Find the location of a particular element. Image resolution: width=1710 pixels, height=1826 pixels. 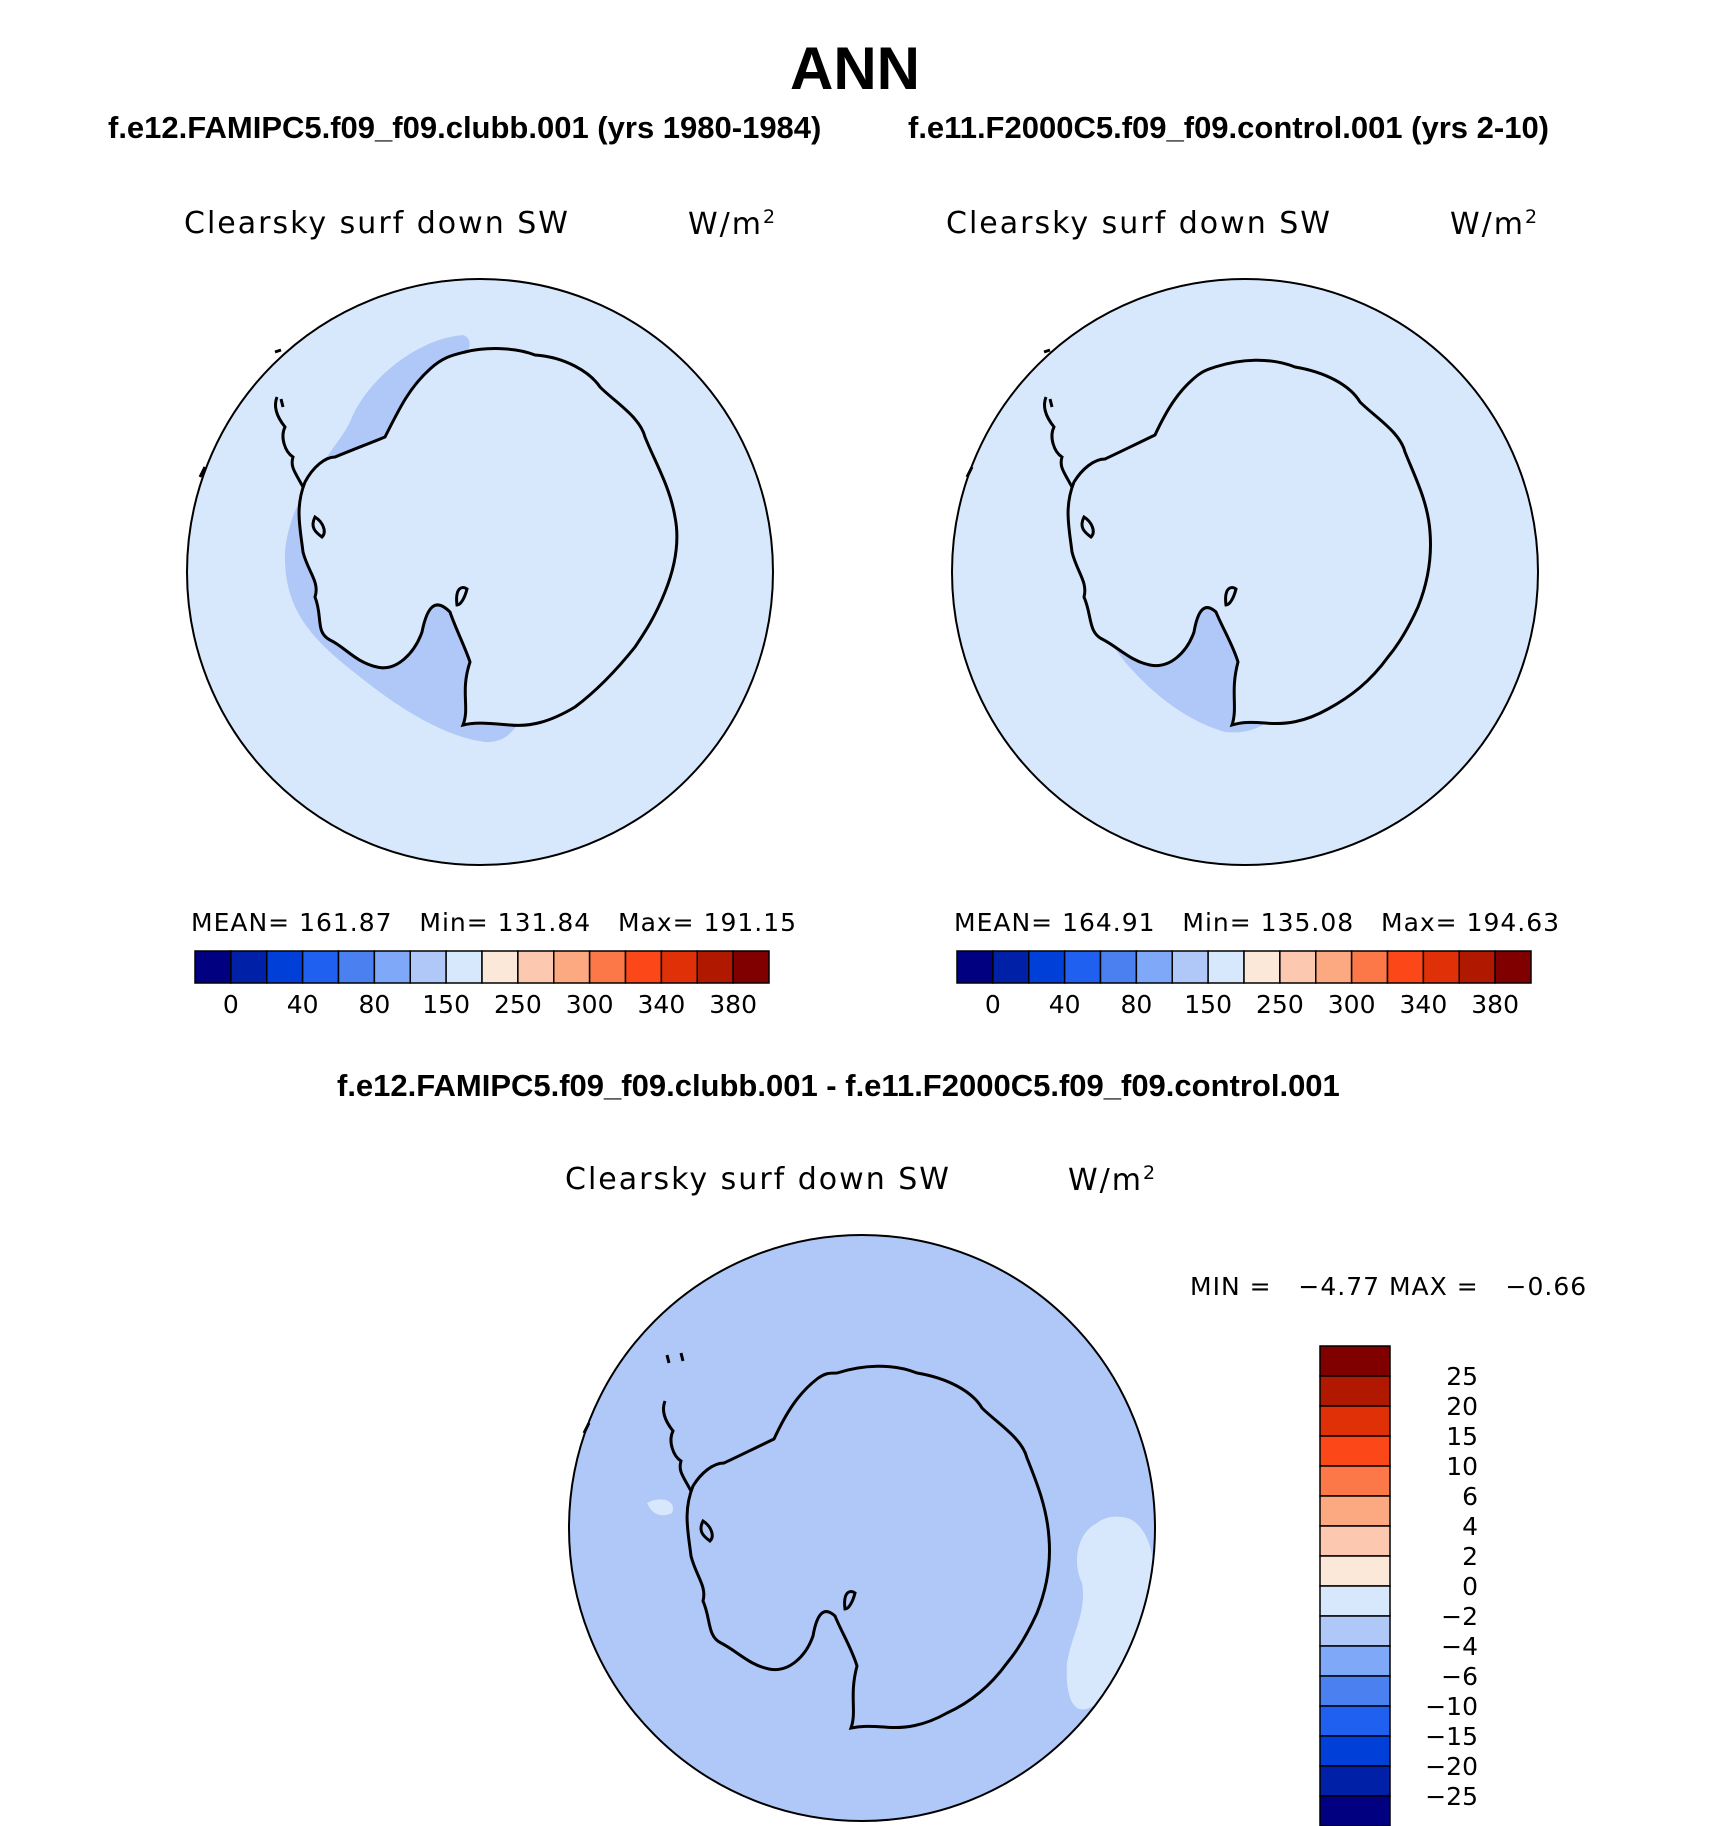

colorbar-tick-label: −10 is located at coordinates (1451, 1706).